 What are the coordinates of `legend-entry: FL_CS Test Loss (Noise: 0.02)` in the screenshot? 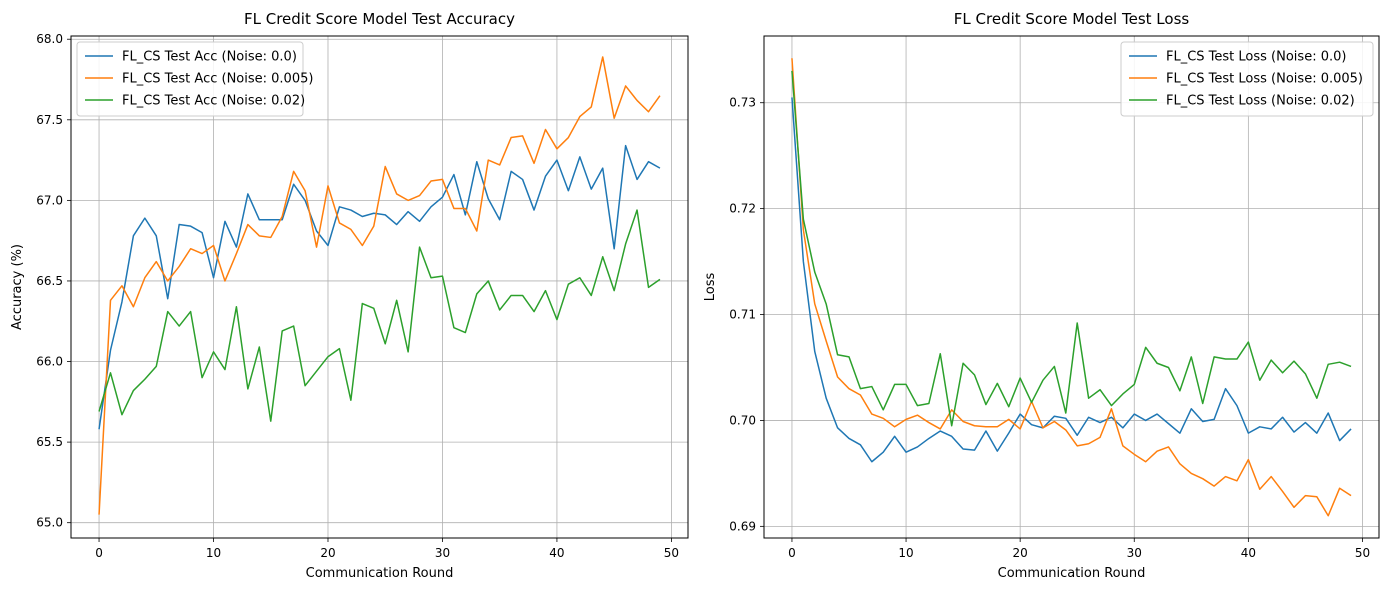 It's located at (1260, 101).